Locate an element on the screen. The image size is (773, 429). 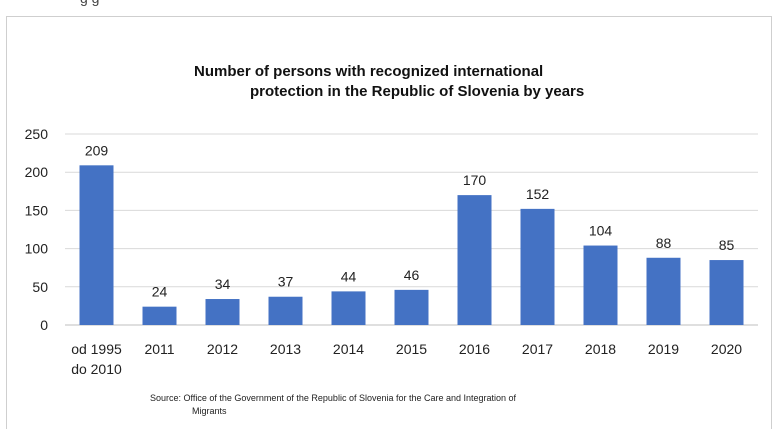
x-tick-label: do 2010 is located at coordinates (96, 369).